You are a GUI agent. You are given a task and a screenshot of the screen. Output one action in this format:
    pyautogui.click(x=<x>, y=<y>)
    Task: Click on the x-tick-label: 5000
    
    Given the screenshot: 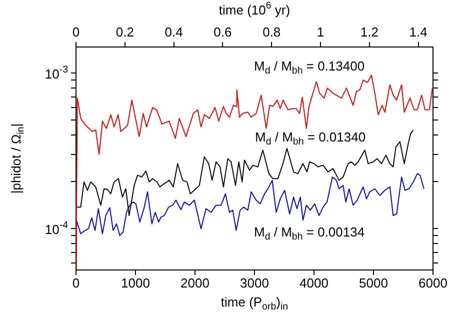 What is the action you would take?
    pyautogui.click(x=373, y=283)
    